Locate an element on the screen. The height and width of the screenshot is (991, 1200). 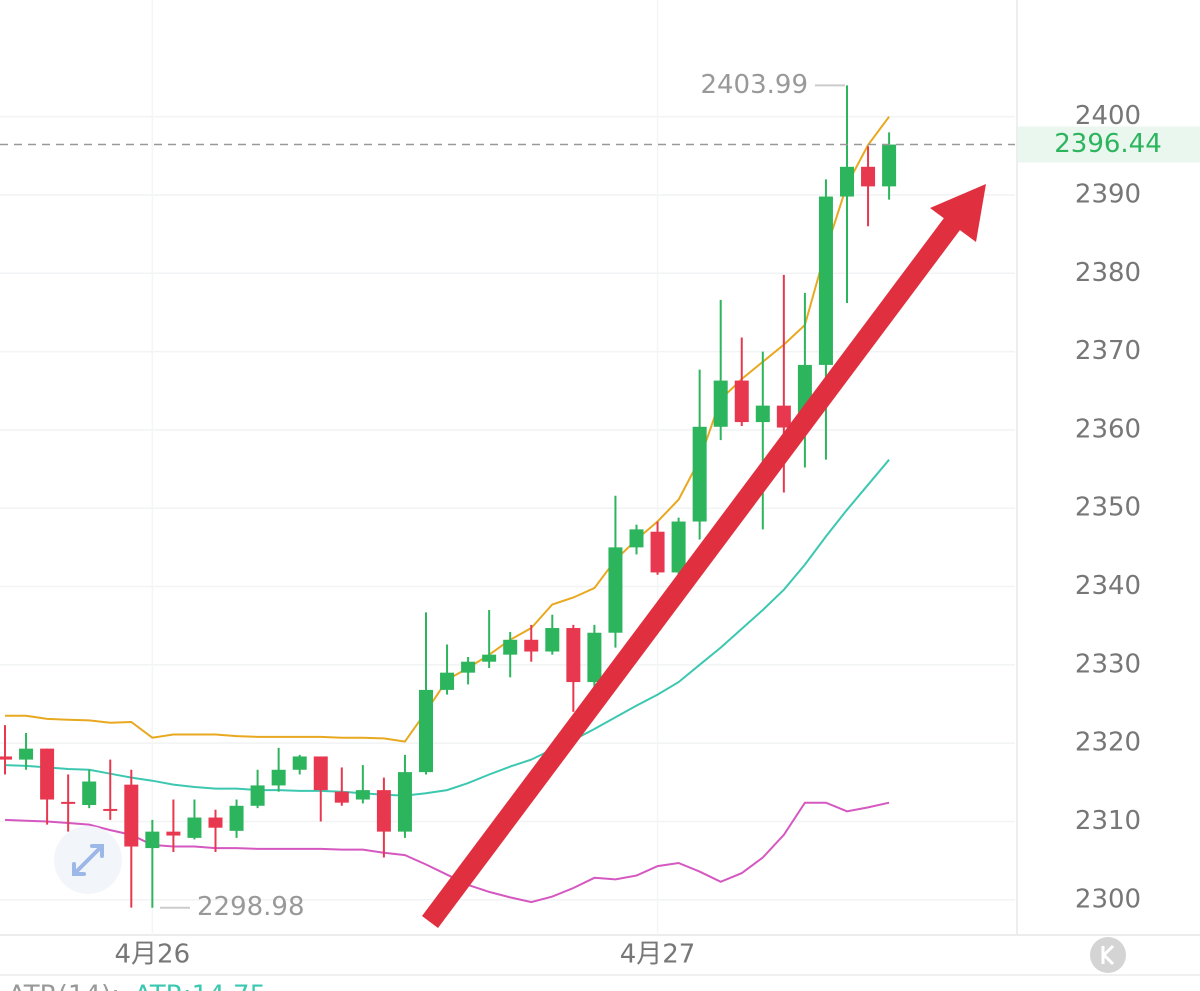
y-tick-label: 2400 is located at coordinates (1108, 116).